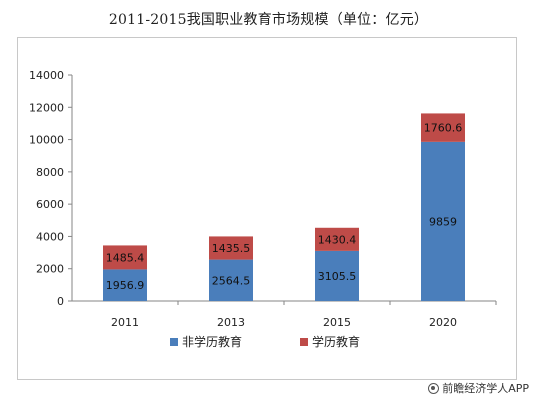 The image size is (537, 401). Describe the element at coordinates (50, 204) in the screenshot. I see `y-tick-label: 6000` at that location.